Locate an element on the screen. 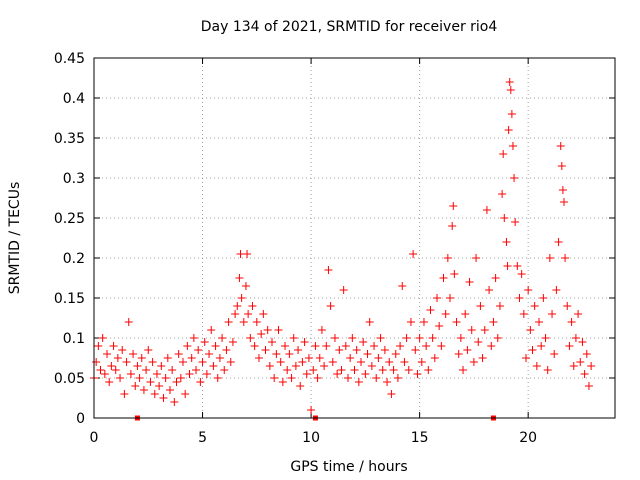 This screenshot has width=640, height=480. x-tick-label: 10 is located at coordinates (311, 438).